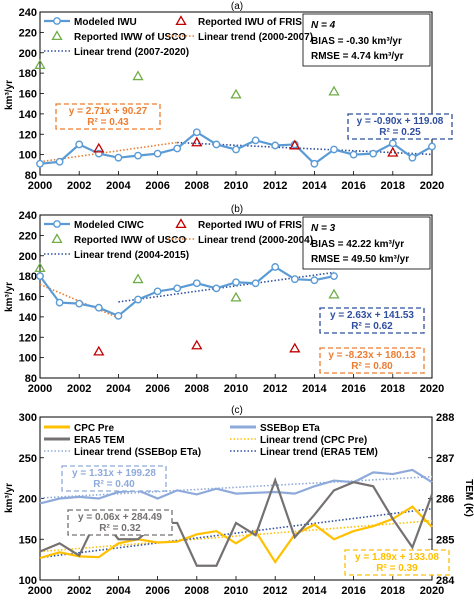 This screenshot has width=474, height=601. What do you see at coordinates (313, 440) in the screenshot?
I see `legend-label: Linear trend (CPC Pre)` at bounding box center [313, 440].